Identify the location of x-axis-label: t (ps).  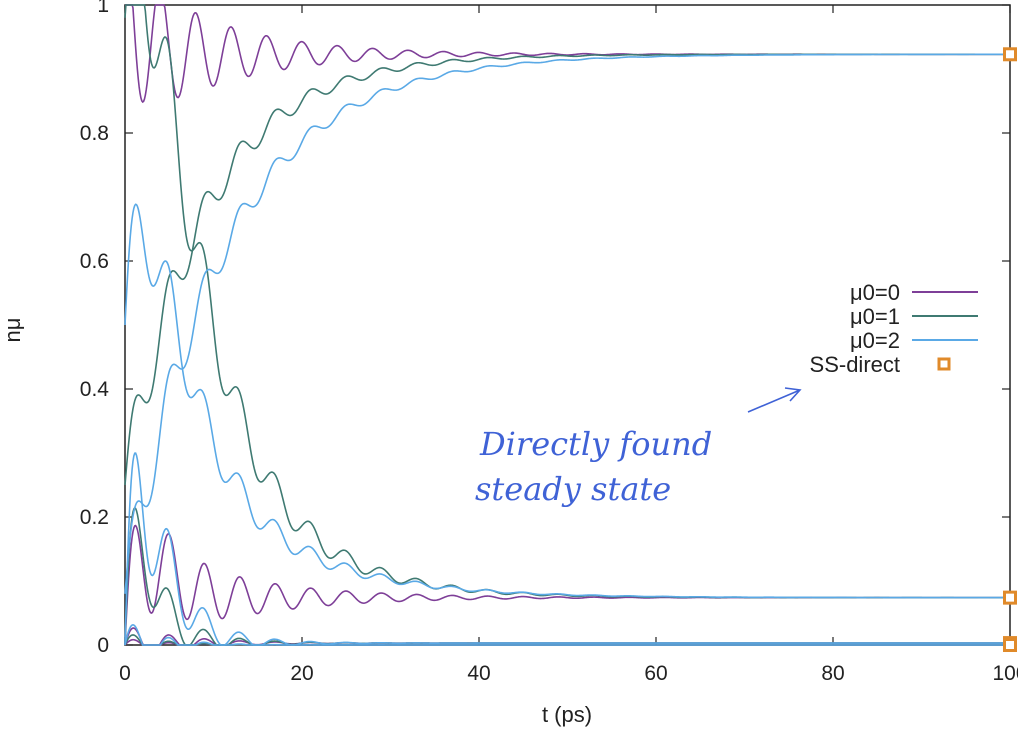
(567, 714).